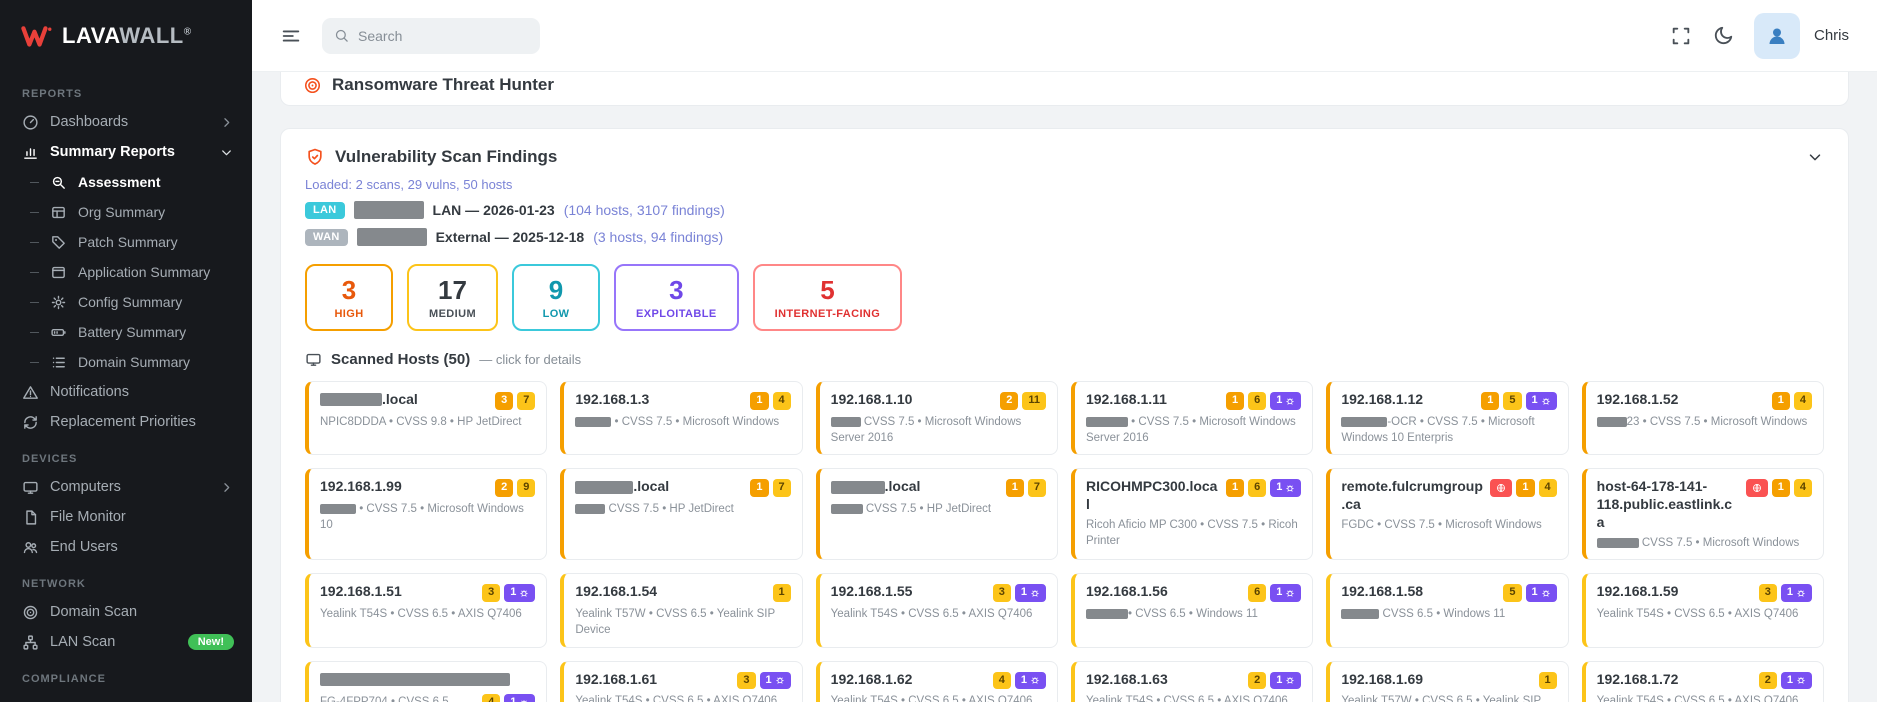  What do you see at coordinates (122, 212) in the screenshot?
I see `sidebar-item-label: Org Summary` at bounding box center [122, 212].